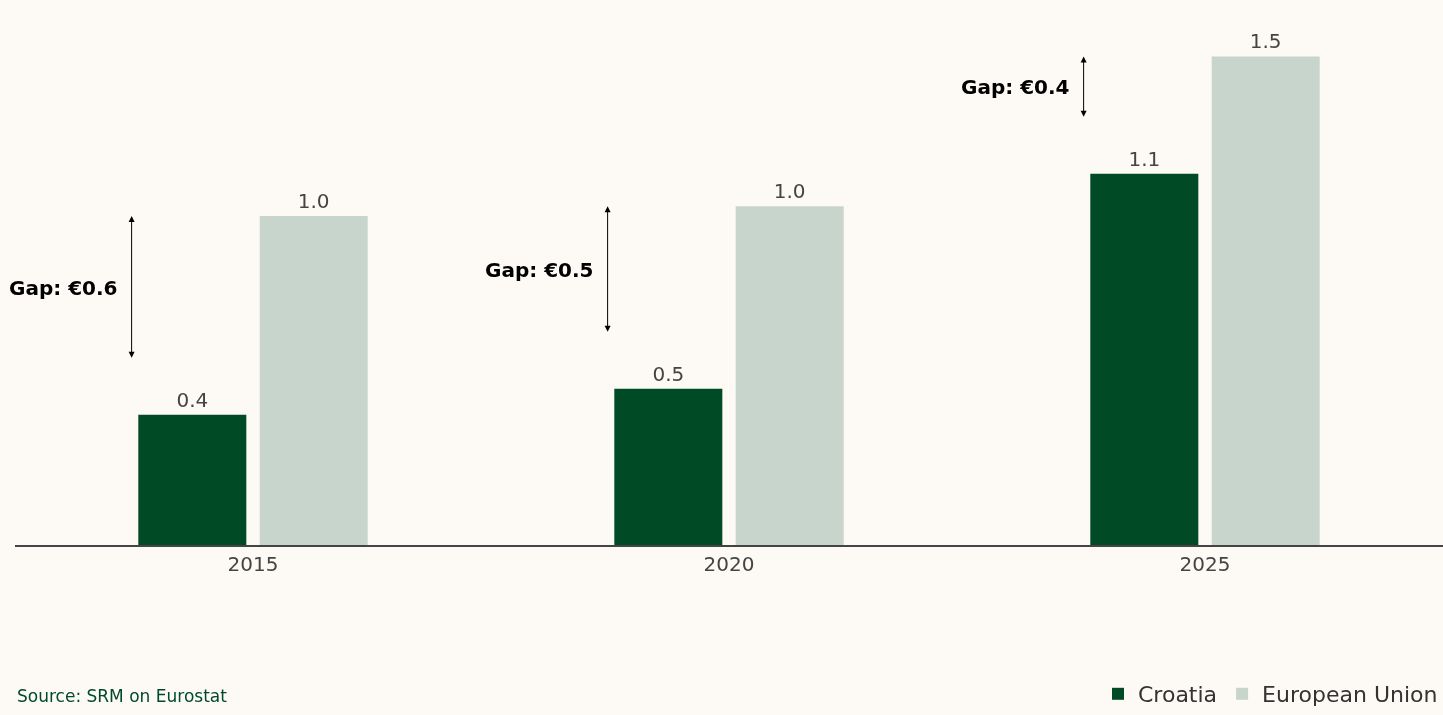 The height and width of the screenshot is (715, 1443). Describe the element at coordinates (729, 563) in the screenshot. I see `x-tick-label: 2020` at that location.